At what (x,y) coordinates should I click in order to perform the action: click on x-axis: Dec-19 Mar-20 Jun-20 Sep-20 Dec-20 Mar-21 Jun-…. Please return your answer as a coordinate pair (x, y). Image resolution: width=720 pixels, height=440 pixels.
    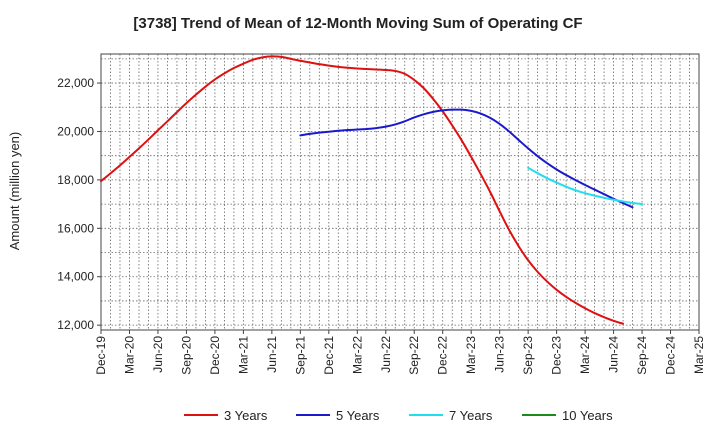
    Looking at the image, I should click on (400, 352).